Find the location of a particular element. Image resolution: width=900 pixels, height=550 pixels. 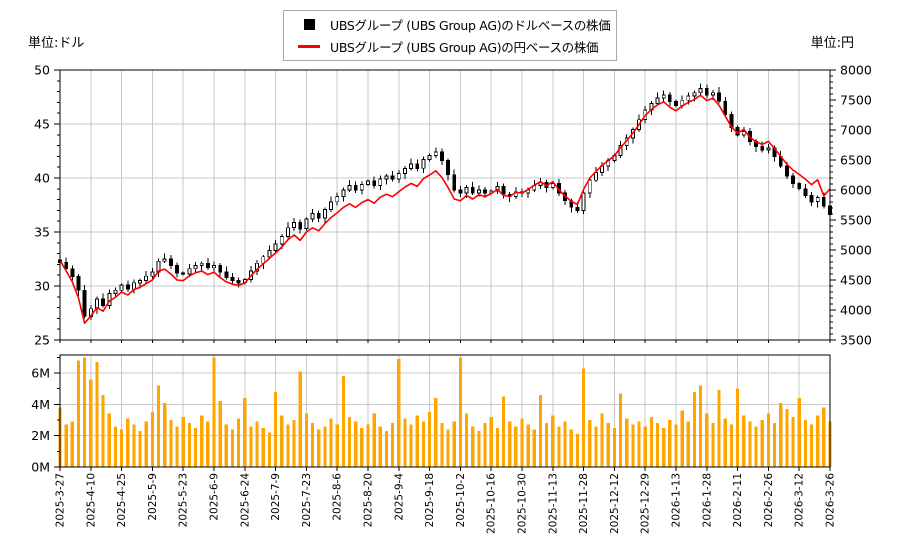

legend-item-usd: UBSグループ (UBS Group AG)のドルベースの株価 is located at coordinates (456, 24).